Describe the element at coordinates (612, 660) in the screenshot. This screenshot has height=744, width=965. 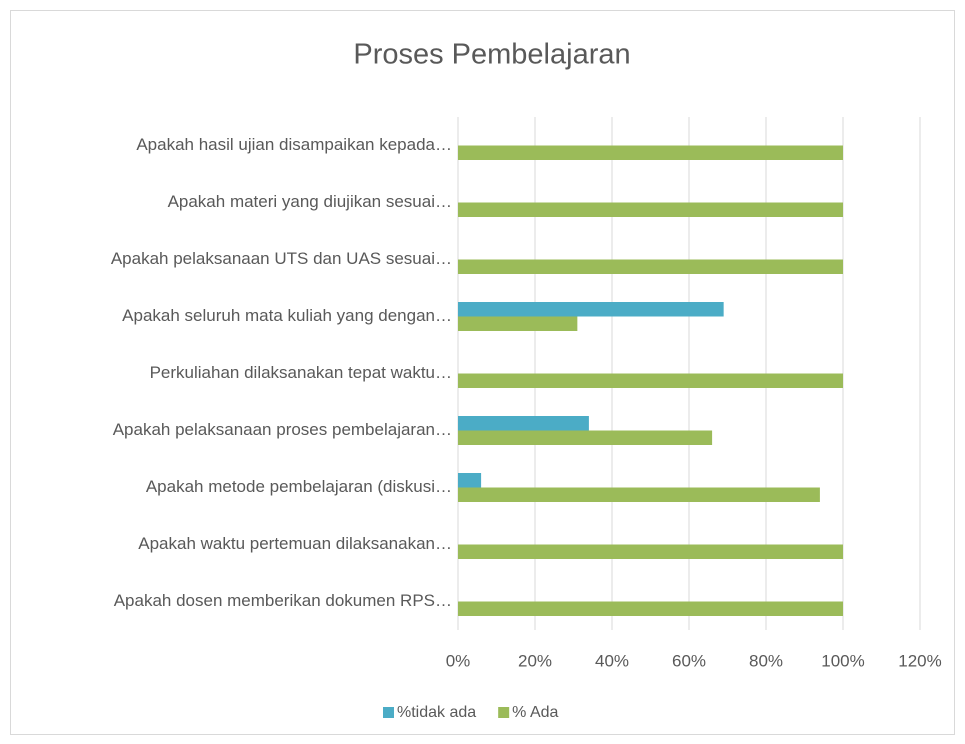
I see `x-tick-label: 40%` at that location.